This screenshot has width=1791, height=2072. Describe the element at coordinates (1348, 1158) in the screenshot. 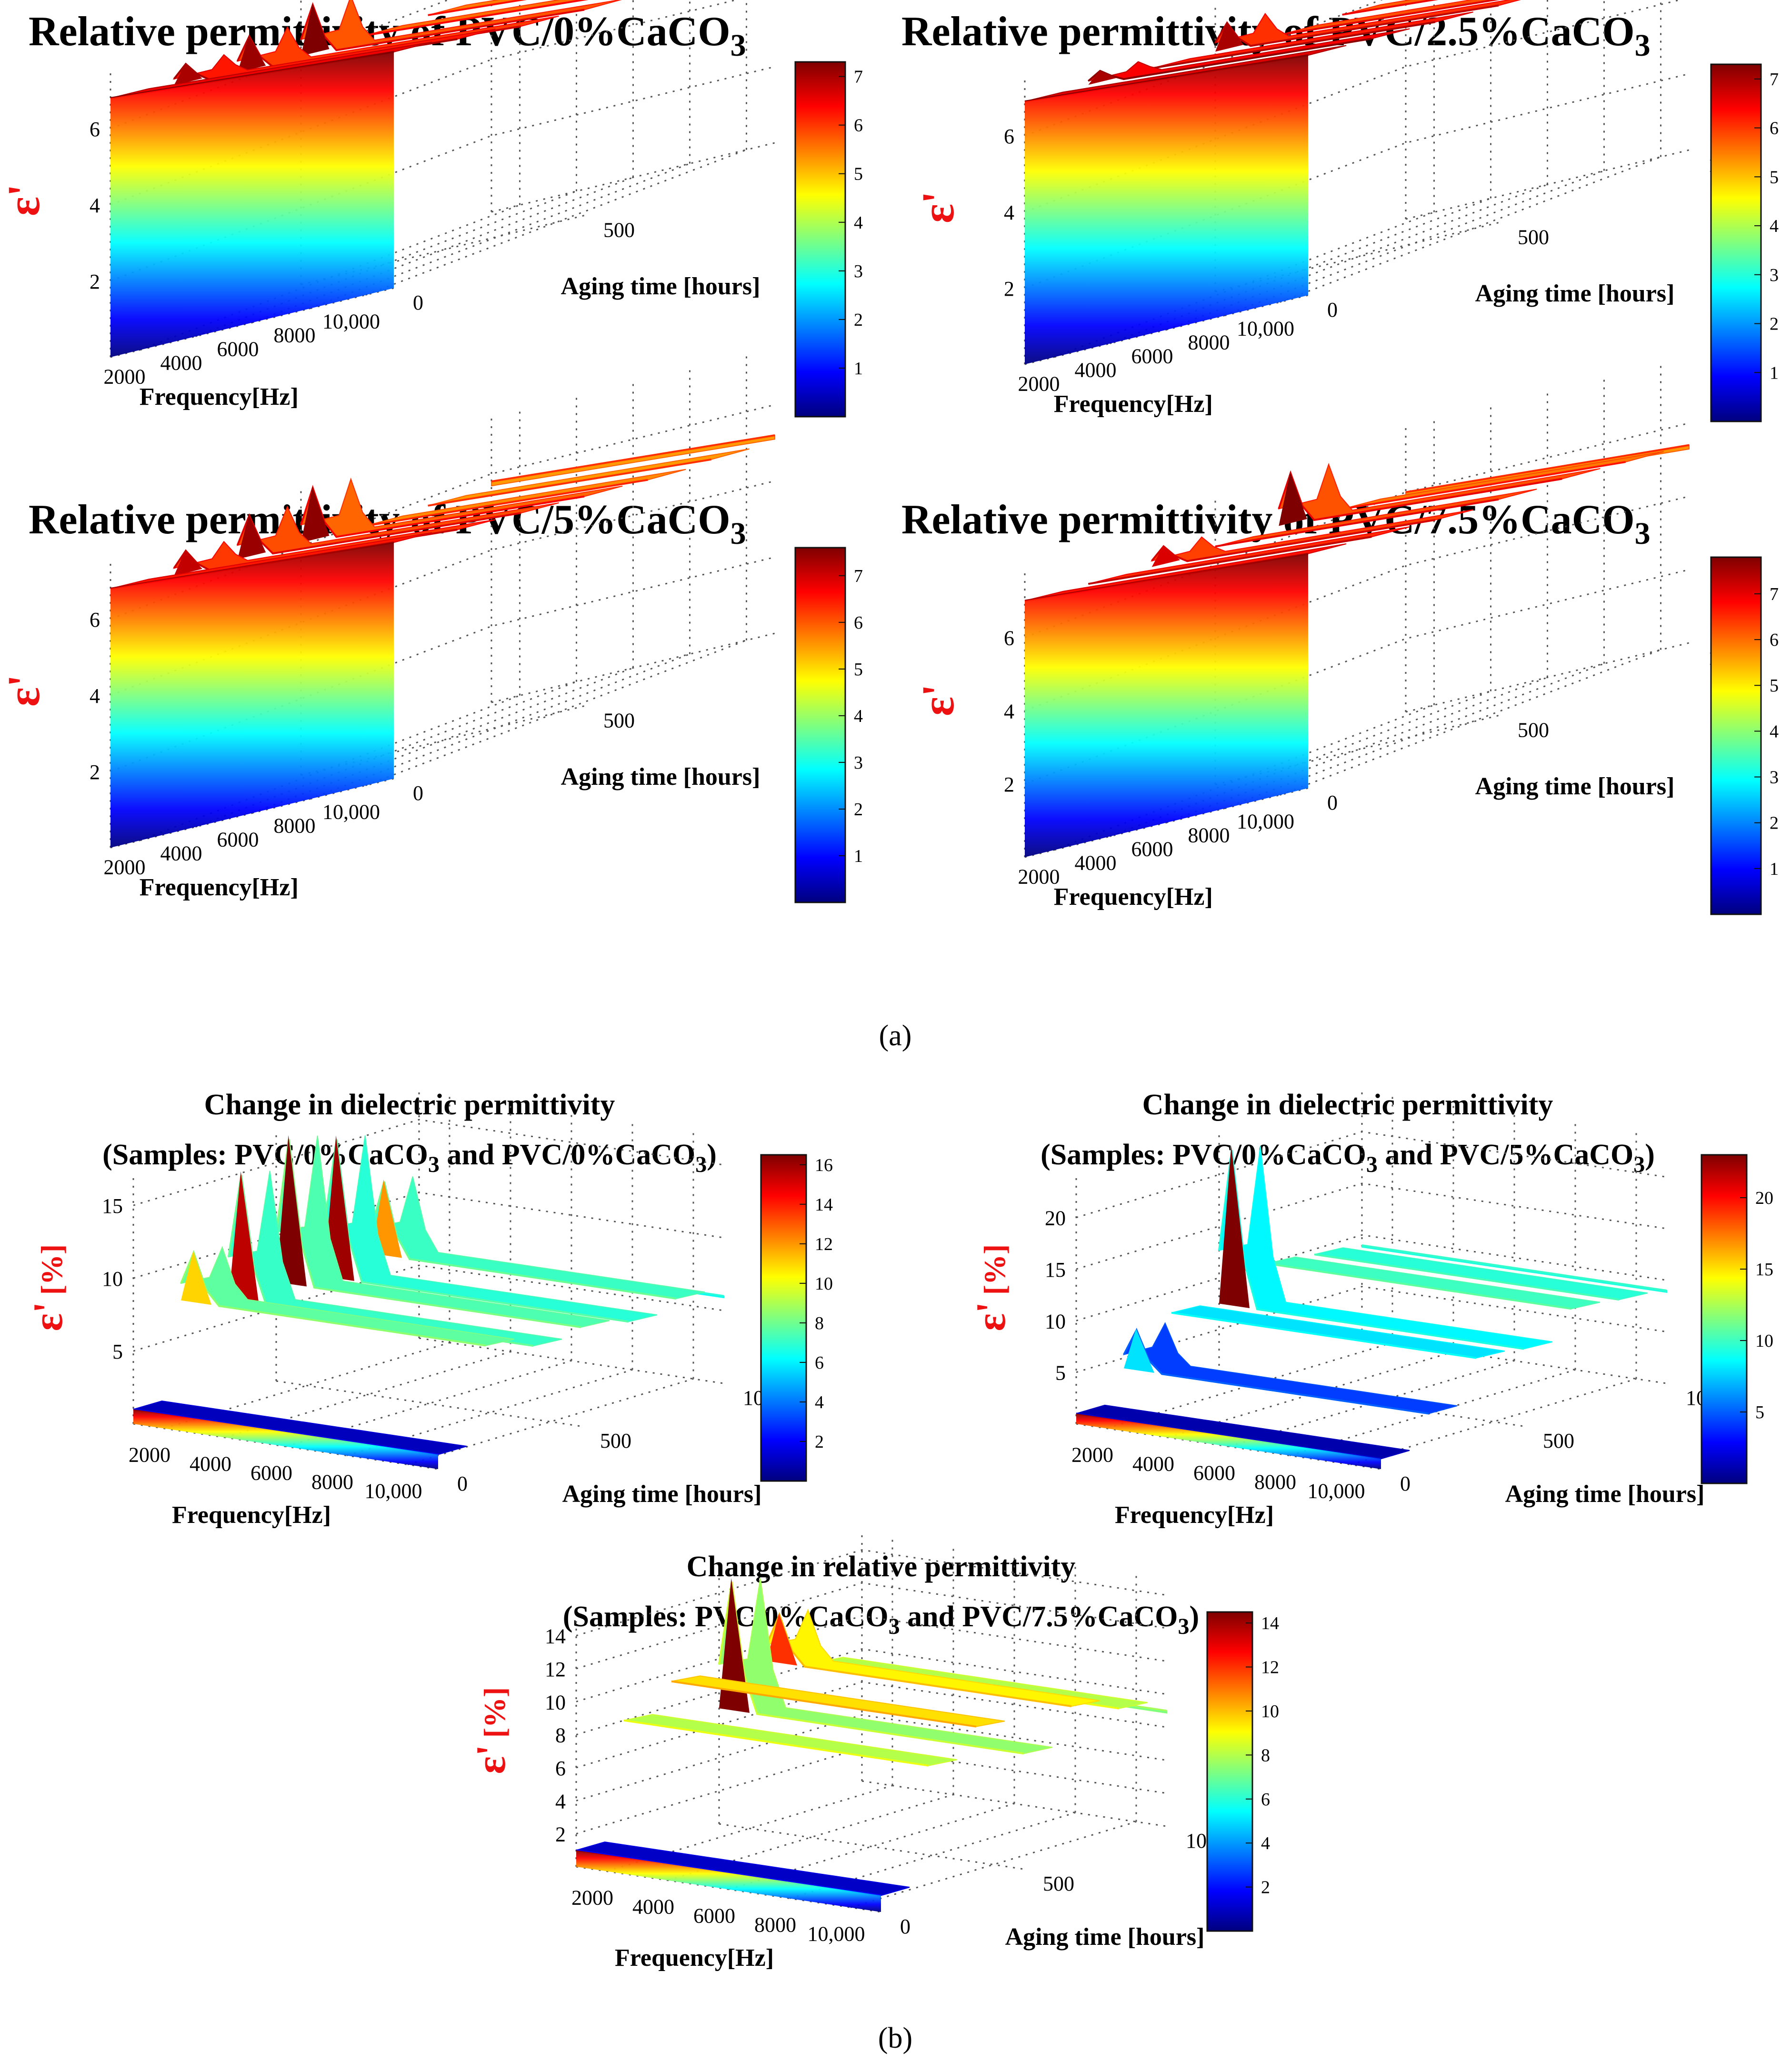

I see `chart-subtitle: (Samples: PVC/0%CaCO3 and PVC/5%CaCO3)` at that location.